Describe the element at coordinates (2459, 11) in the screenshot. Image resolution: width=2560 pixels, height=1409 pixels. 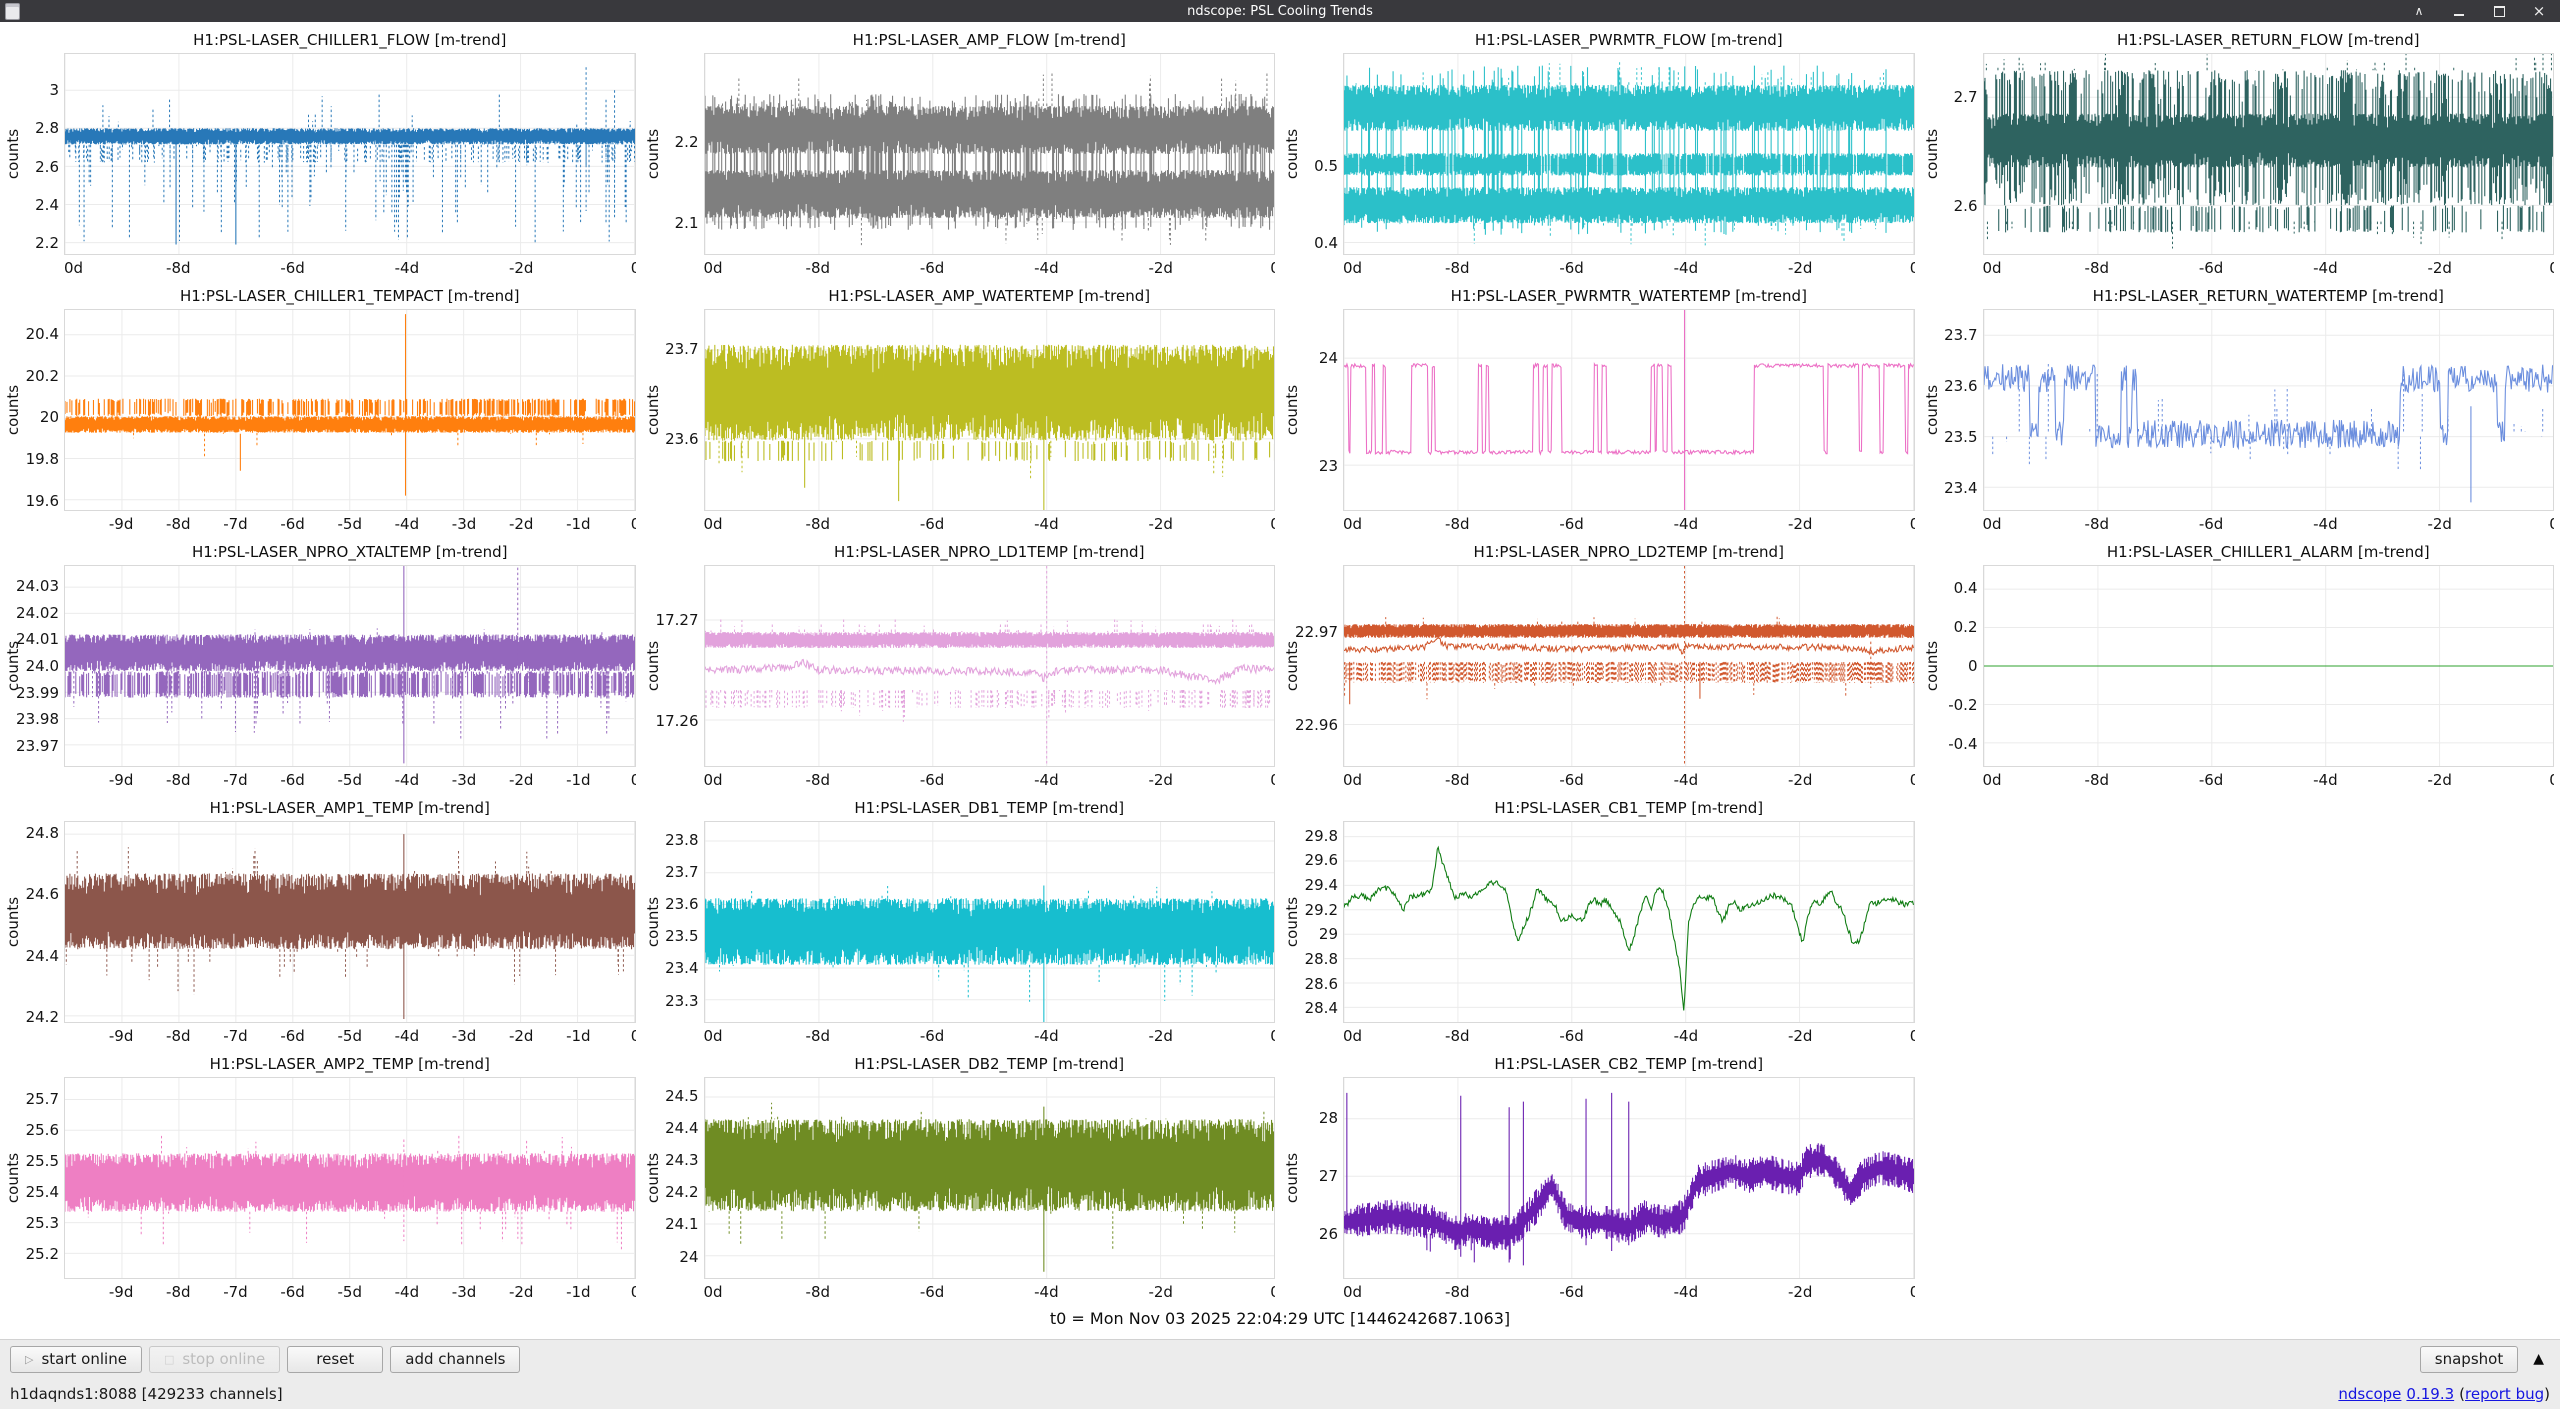
I see `minimize-icon` at that location.